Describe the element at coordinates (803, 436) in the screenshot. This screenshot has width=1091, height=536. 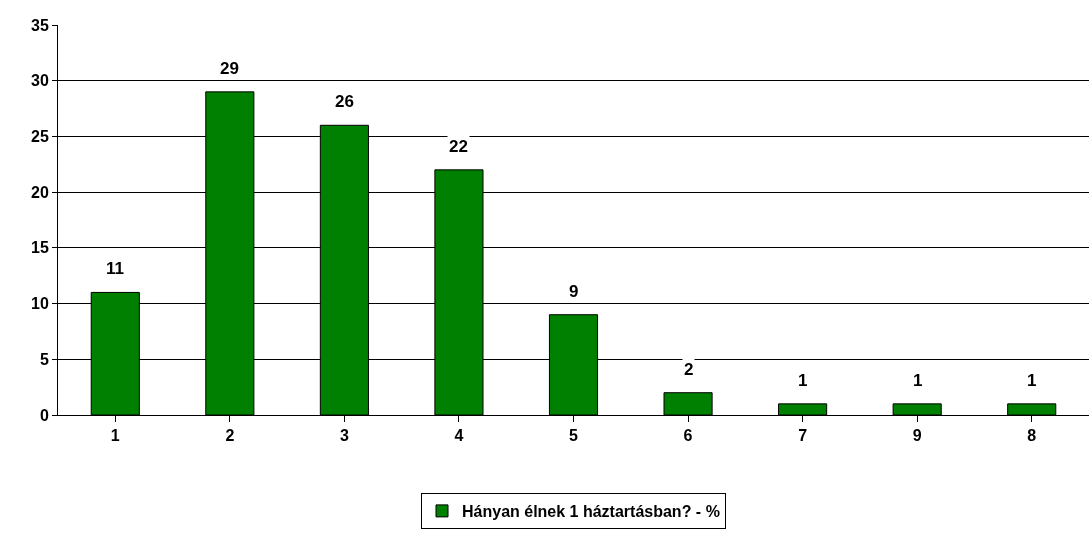
I see `x-tick-label: 7` at that location.